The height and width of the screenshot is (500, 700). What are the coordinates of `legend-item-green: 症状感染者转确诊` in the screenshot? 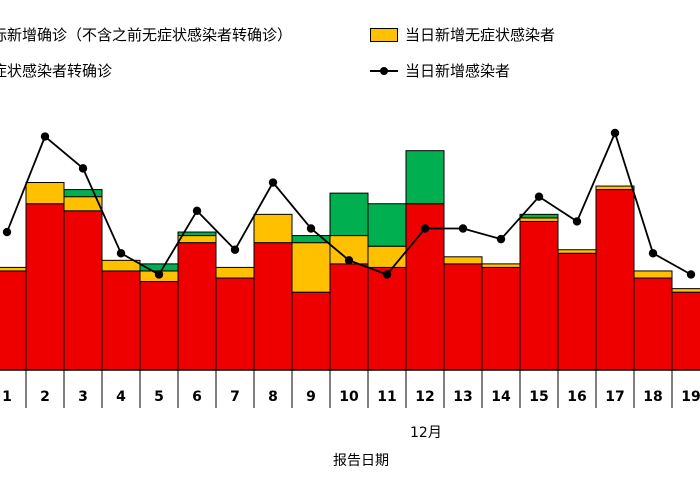 It's located at (56, 70).